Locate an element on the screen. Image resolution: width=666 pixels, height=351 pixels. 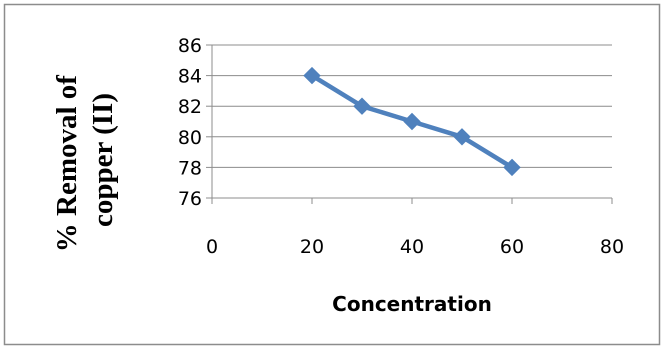
x-tick-label-40: 40 is located at coordinates (412, 247).